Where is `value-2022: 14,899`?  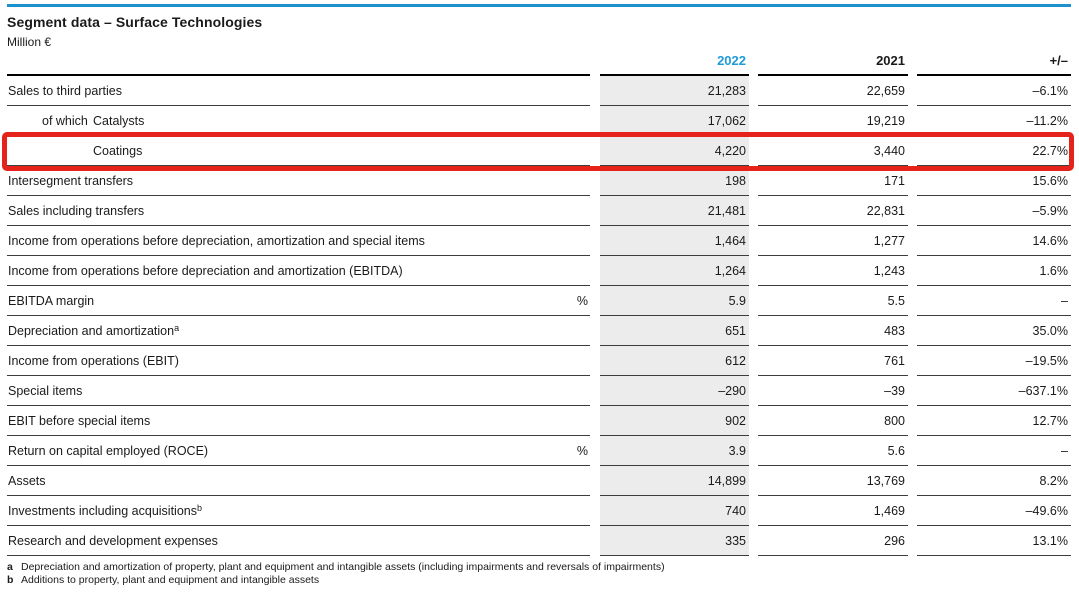 value-2022: 14,899 is located at coordinates (674, 481).